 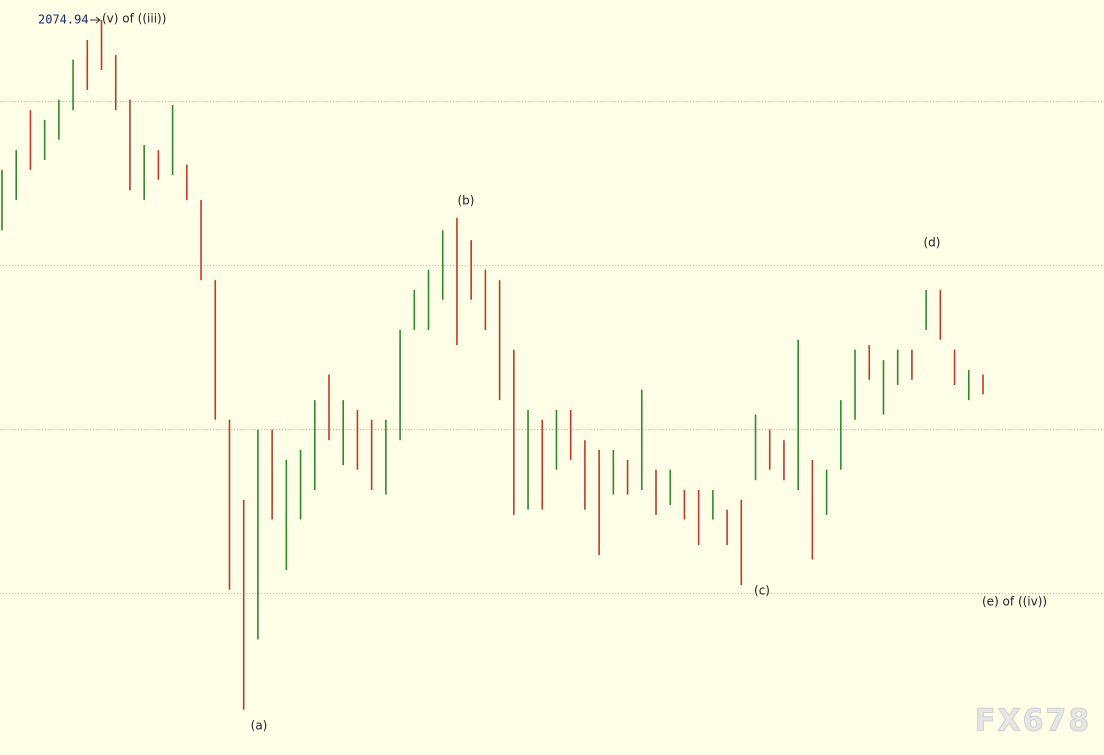 I want to click on wave-label: (c), so click(x=762, y=591).